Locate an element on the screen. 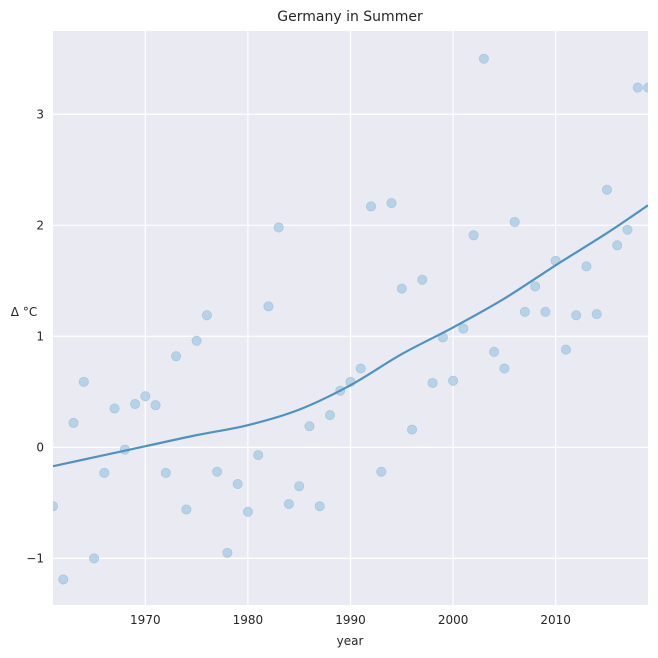 The image size is (658, 658). x-tick-label: 1990 is located at coordinates (350, 620).